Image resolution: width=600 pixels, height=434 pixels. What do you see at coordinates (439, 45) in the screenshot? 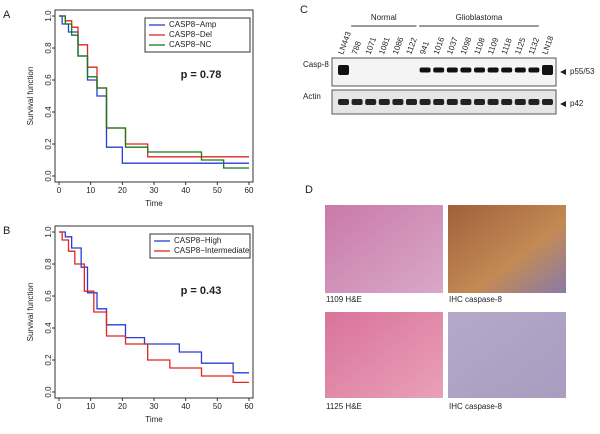
I see `lane-label: 1016` at bounding box center [439, 45].